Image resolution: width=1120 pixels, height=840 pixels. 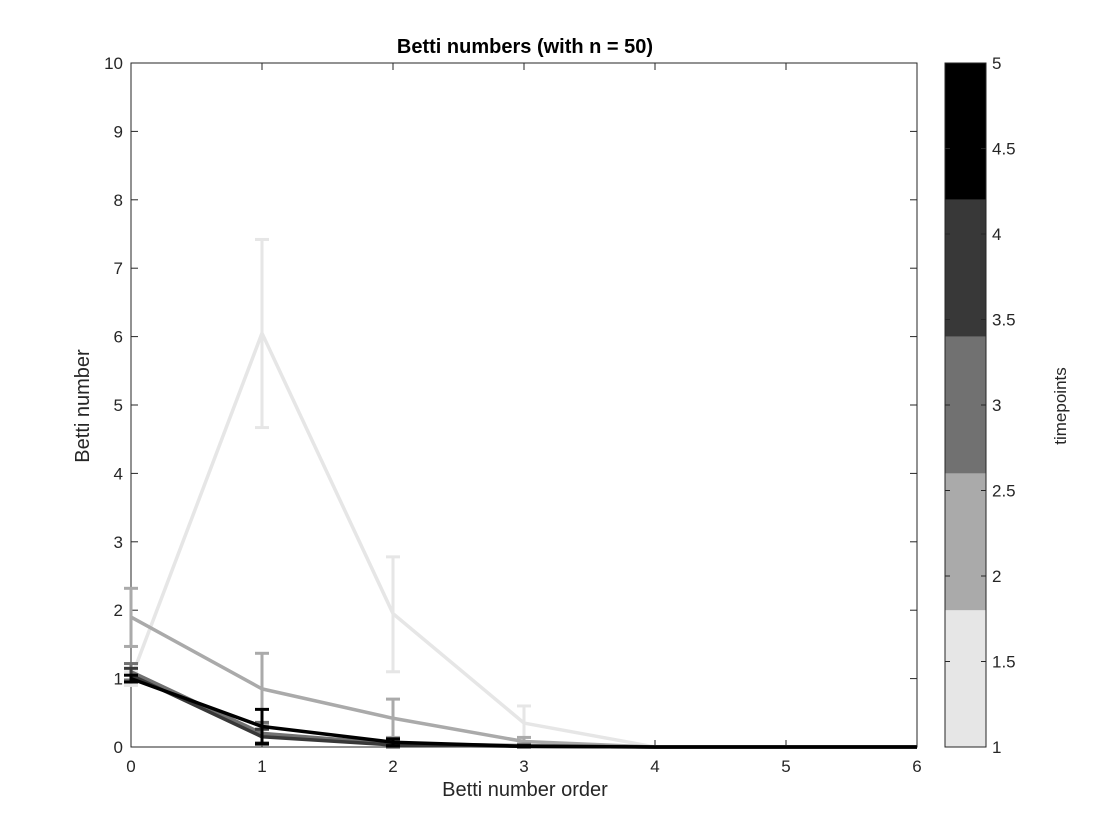 What do you see at coordinates (996, 747) in the screenshot?
I see `colorbar-tick-label: 1` at bounding box center [996, 747].